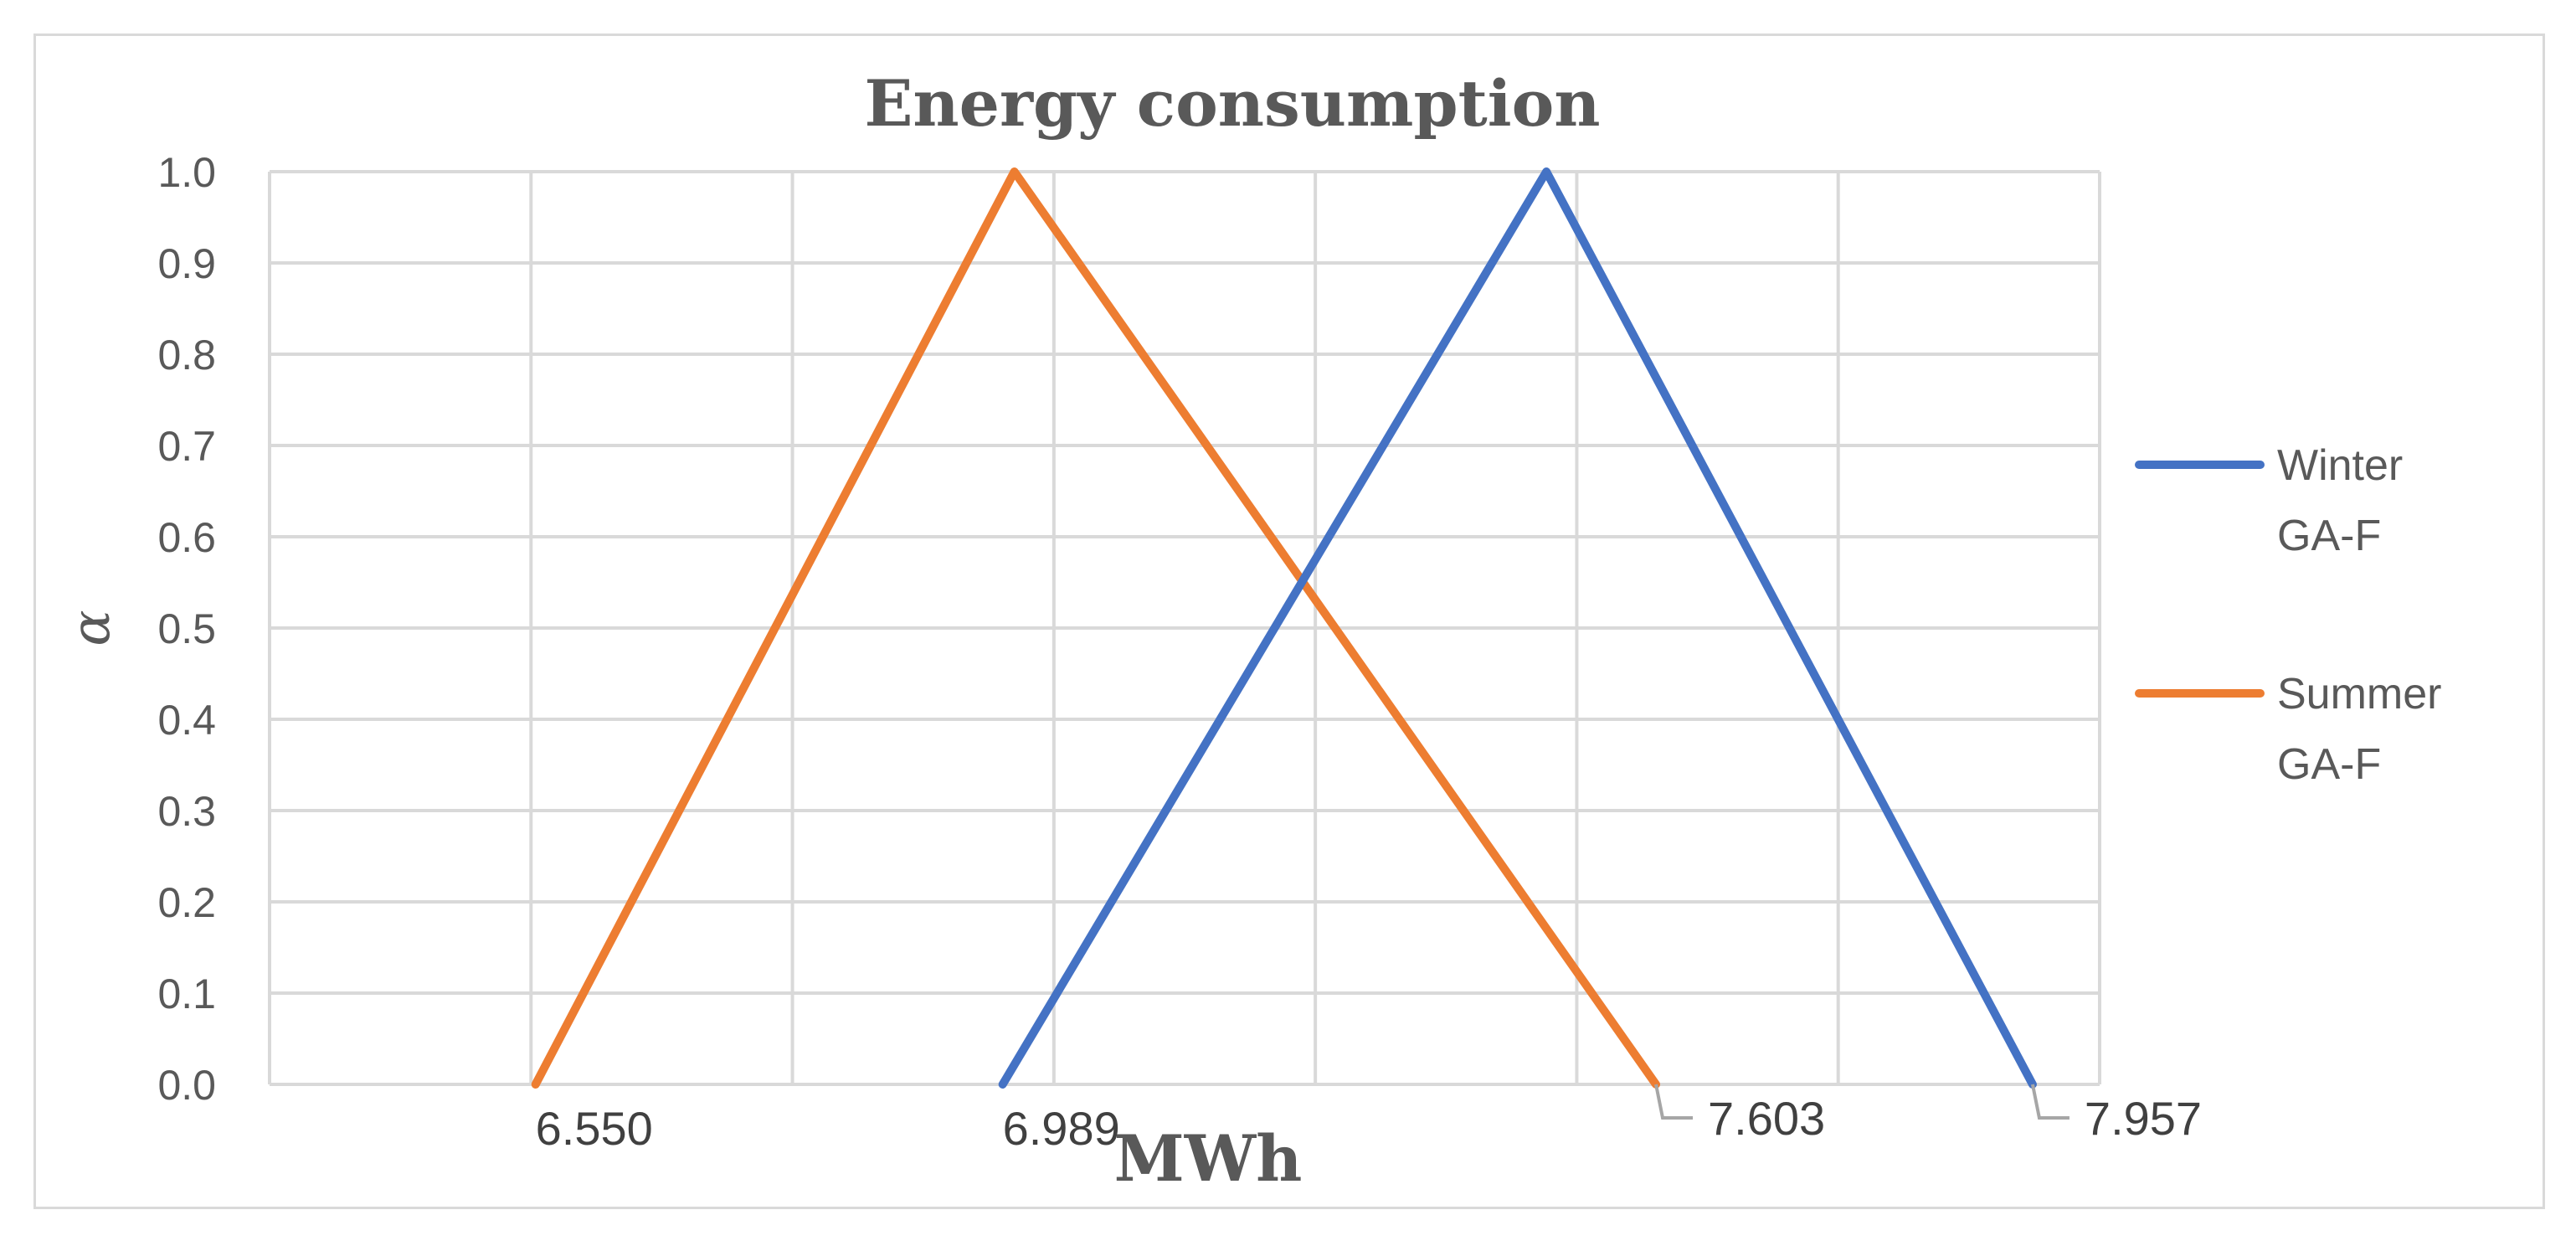 The height and width of the screenshot is (1246, 2576). Describe the element at coordinates (1061, 1129) in the screenshot. I see `data-label: 6.989` at that location.